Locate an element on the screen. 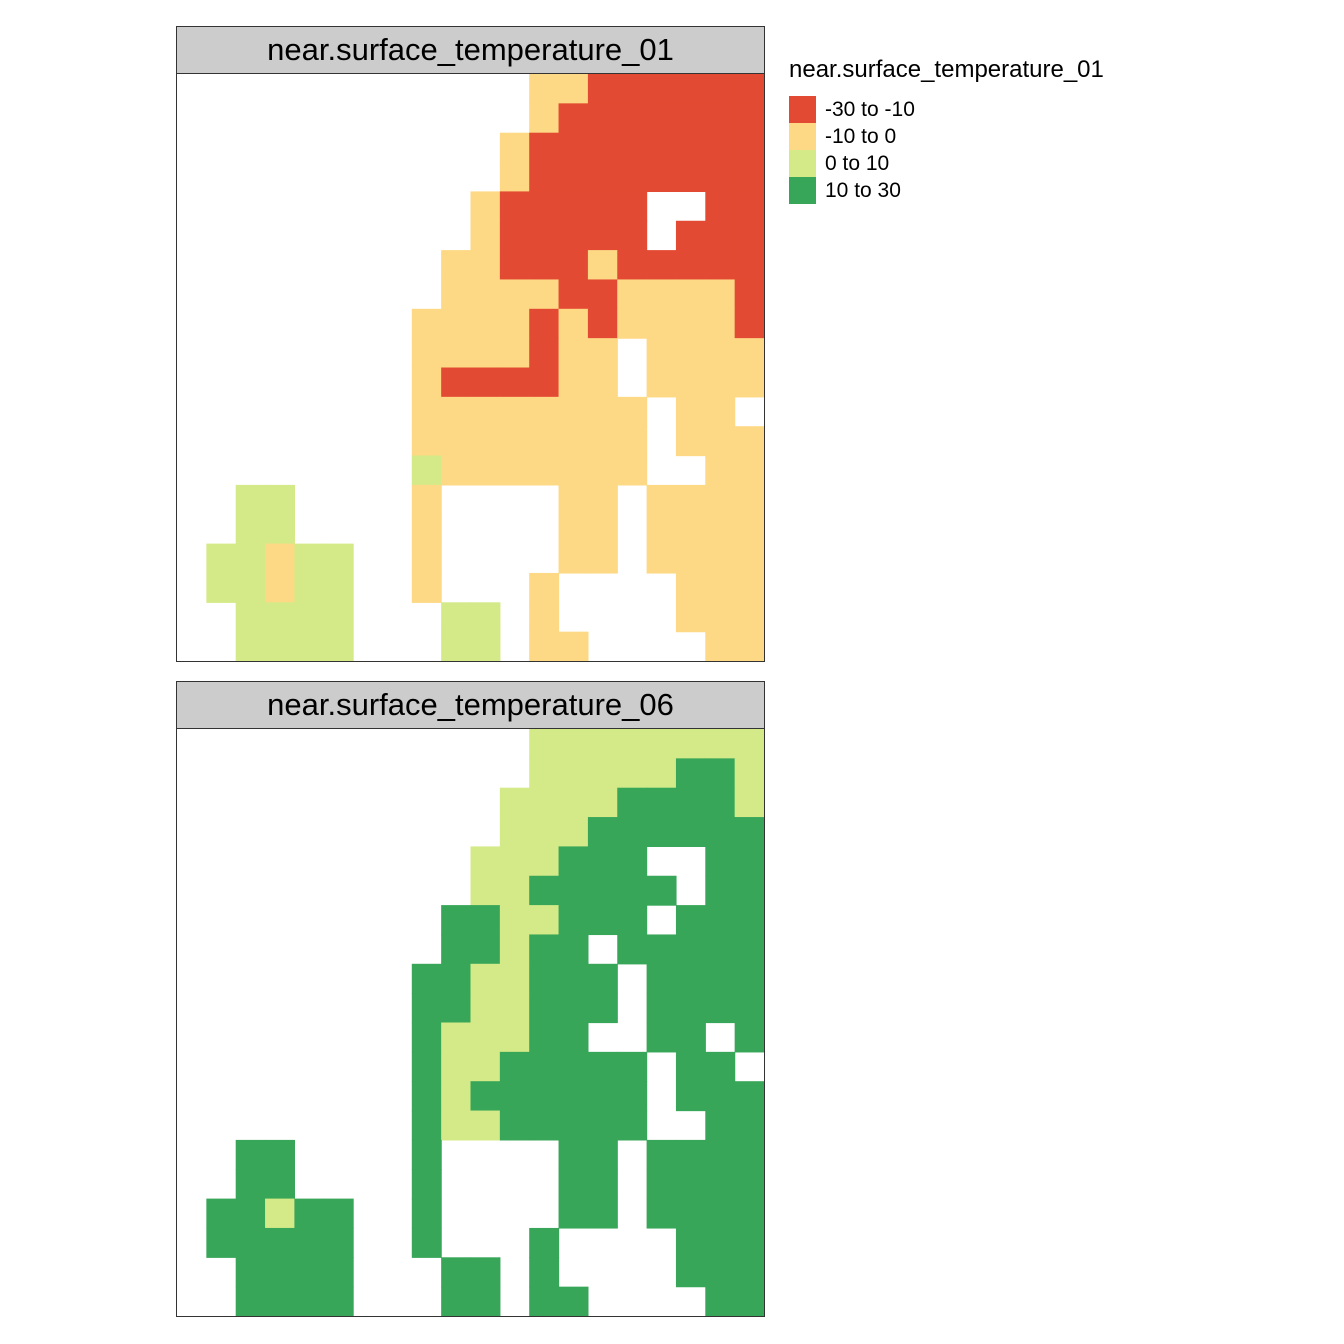 This screenshot has height=1344, width=1344. legend-label: 0 to 10 is located at coordinates (857, 163).